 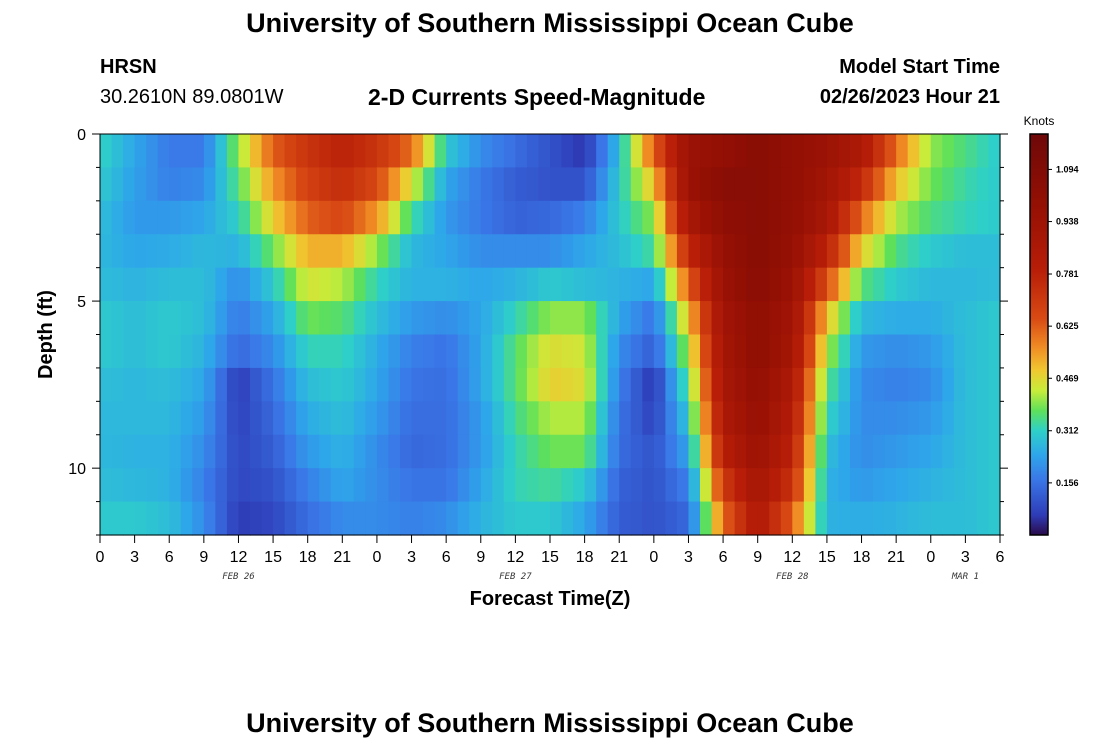 What do you see at coordinates (1067, 222) in the screenshot?
I see `colorbar-tick-label: 0.938` at bounding box center [1067, 222].